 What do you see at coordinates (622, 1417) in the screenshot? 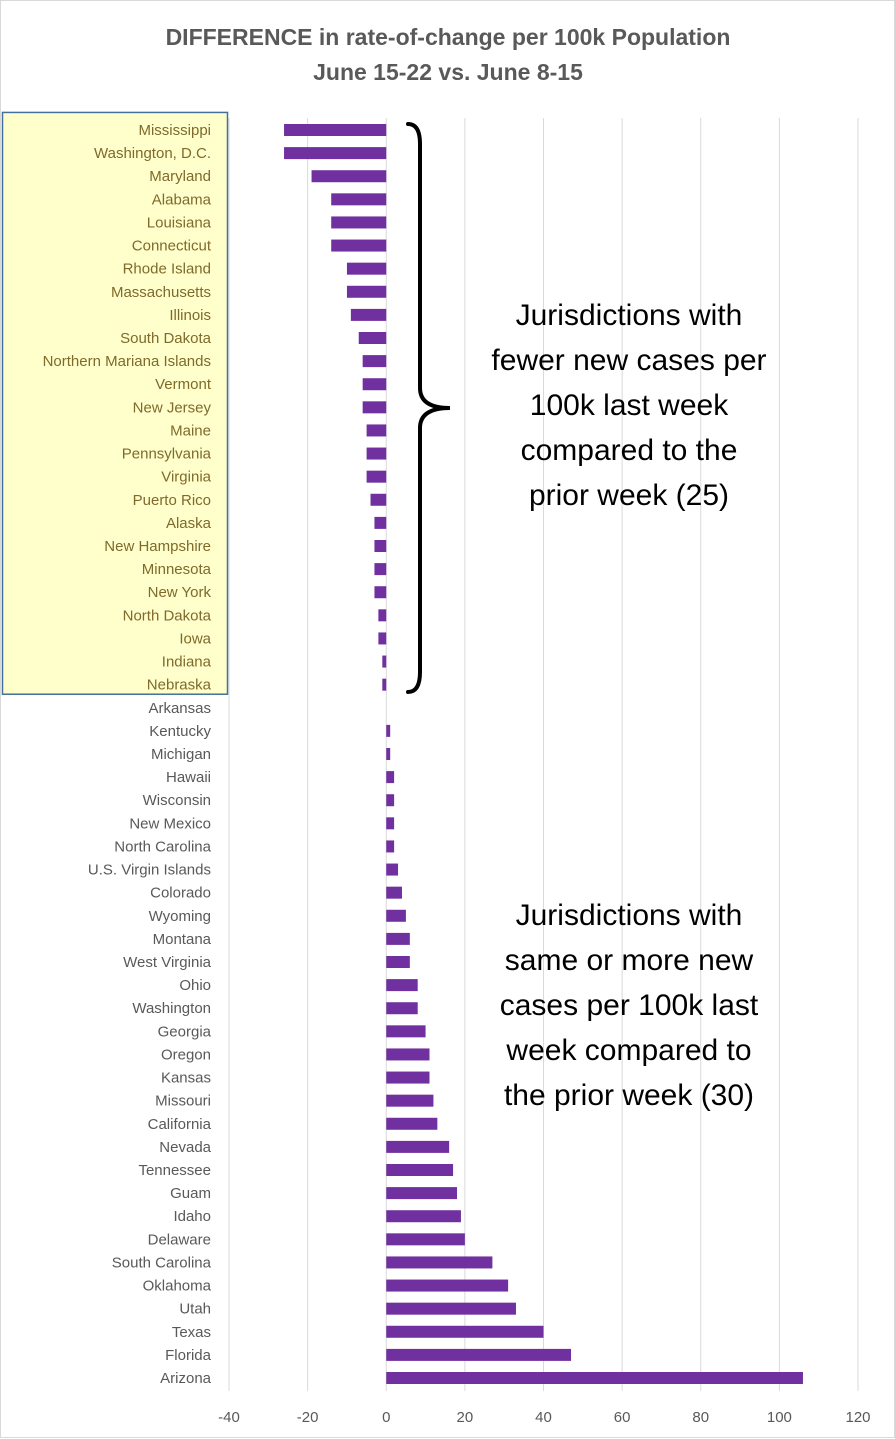
I see `x-tick-label: 60` at bounding box center [622, 1417].